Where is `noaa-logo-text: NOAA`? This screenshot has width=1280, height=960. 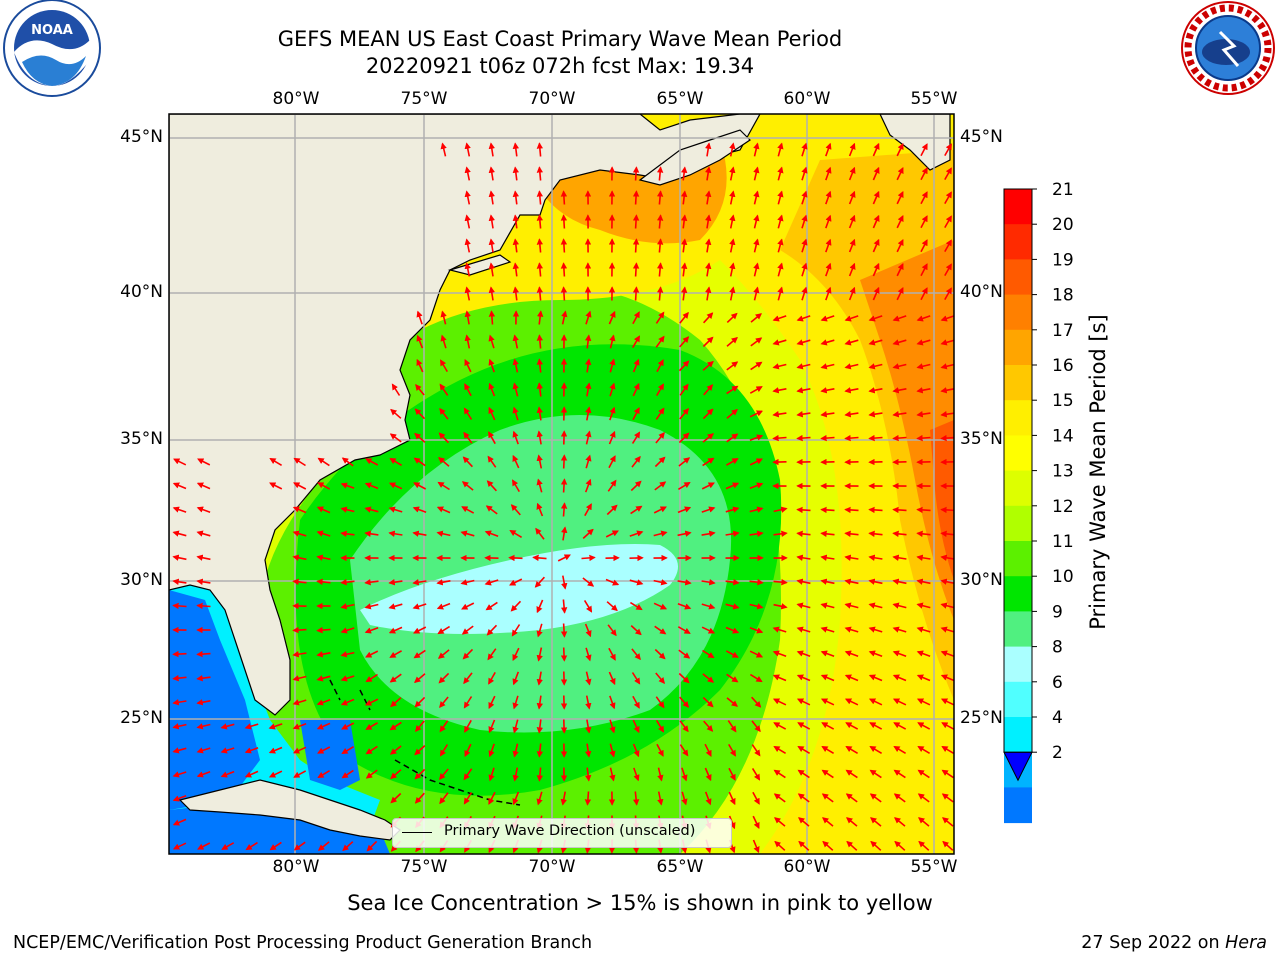
noaa-logo-text: NOAA is located at coordinates (52, 30).